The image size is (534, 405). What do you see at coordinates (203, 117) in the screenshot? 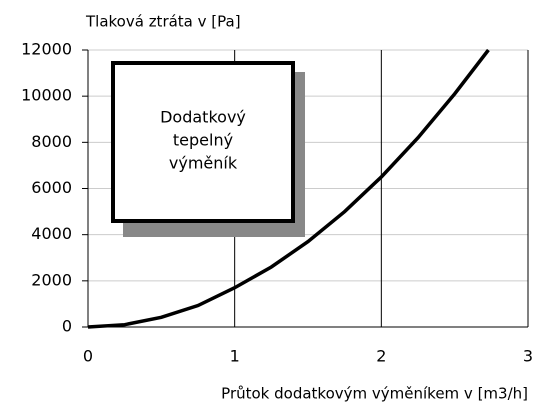
I see `annotation-text: Dodatkový` at bounding box center [203, 117].